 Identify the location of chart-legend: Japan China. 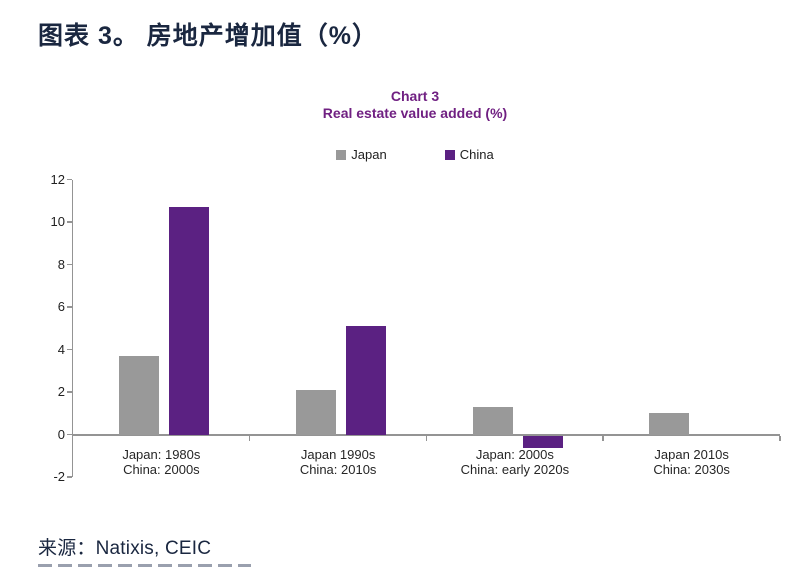
(415, 154).